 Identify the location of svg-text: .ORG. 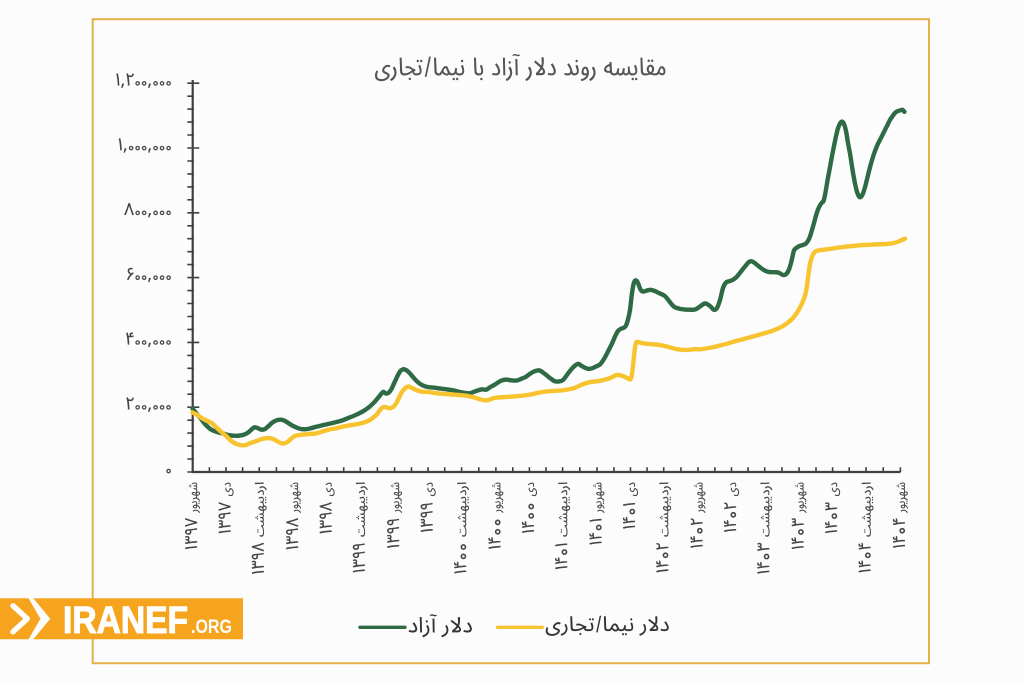
(211, 627).